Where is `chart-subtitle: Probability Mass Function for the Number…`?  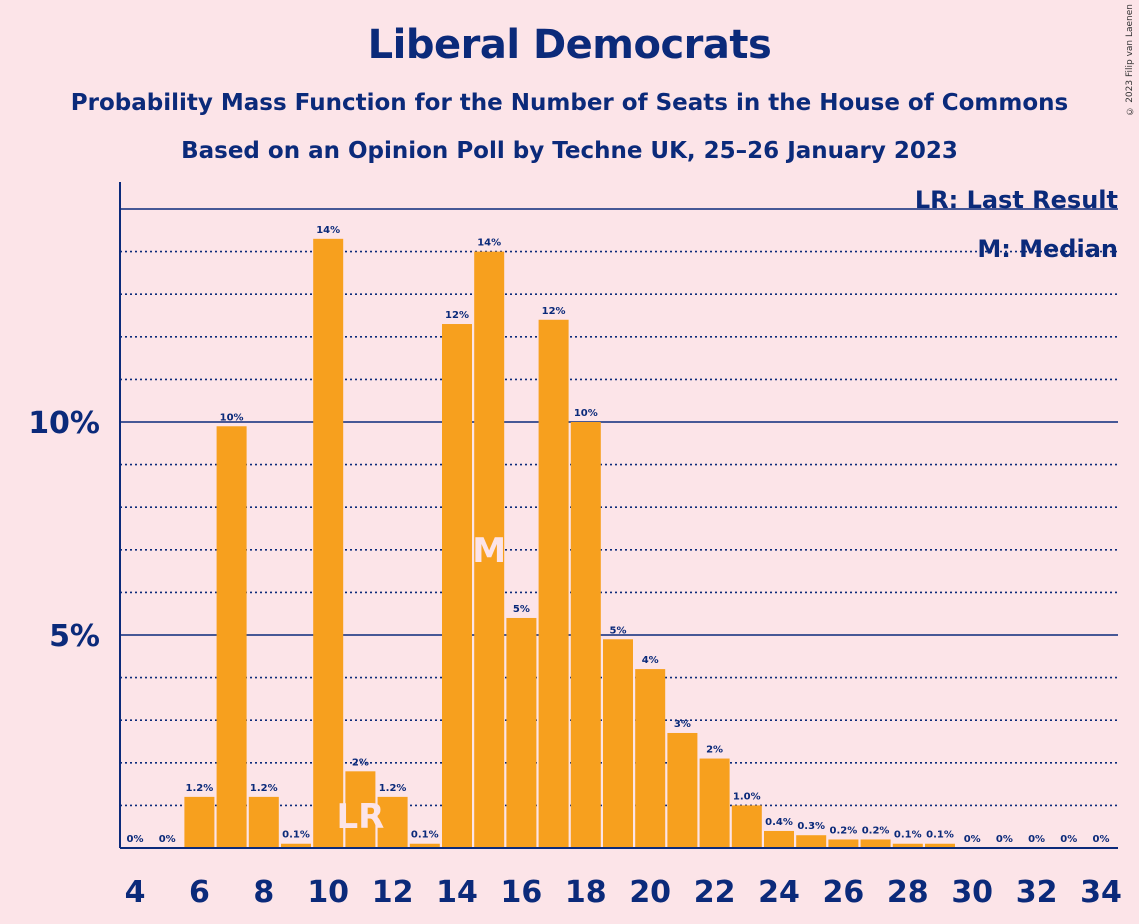
chart-subtitle: Probability Mass Function for the Number… is located at coordinates (569, 103).